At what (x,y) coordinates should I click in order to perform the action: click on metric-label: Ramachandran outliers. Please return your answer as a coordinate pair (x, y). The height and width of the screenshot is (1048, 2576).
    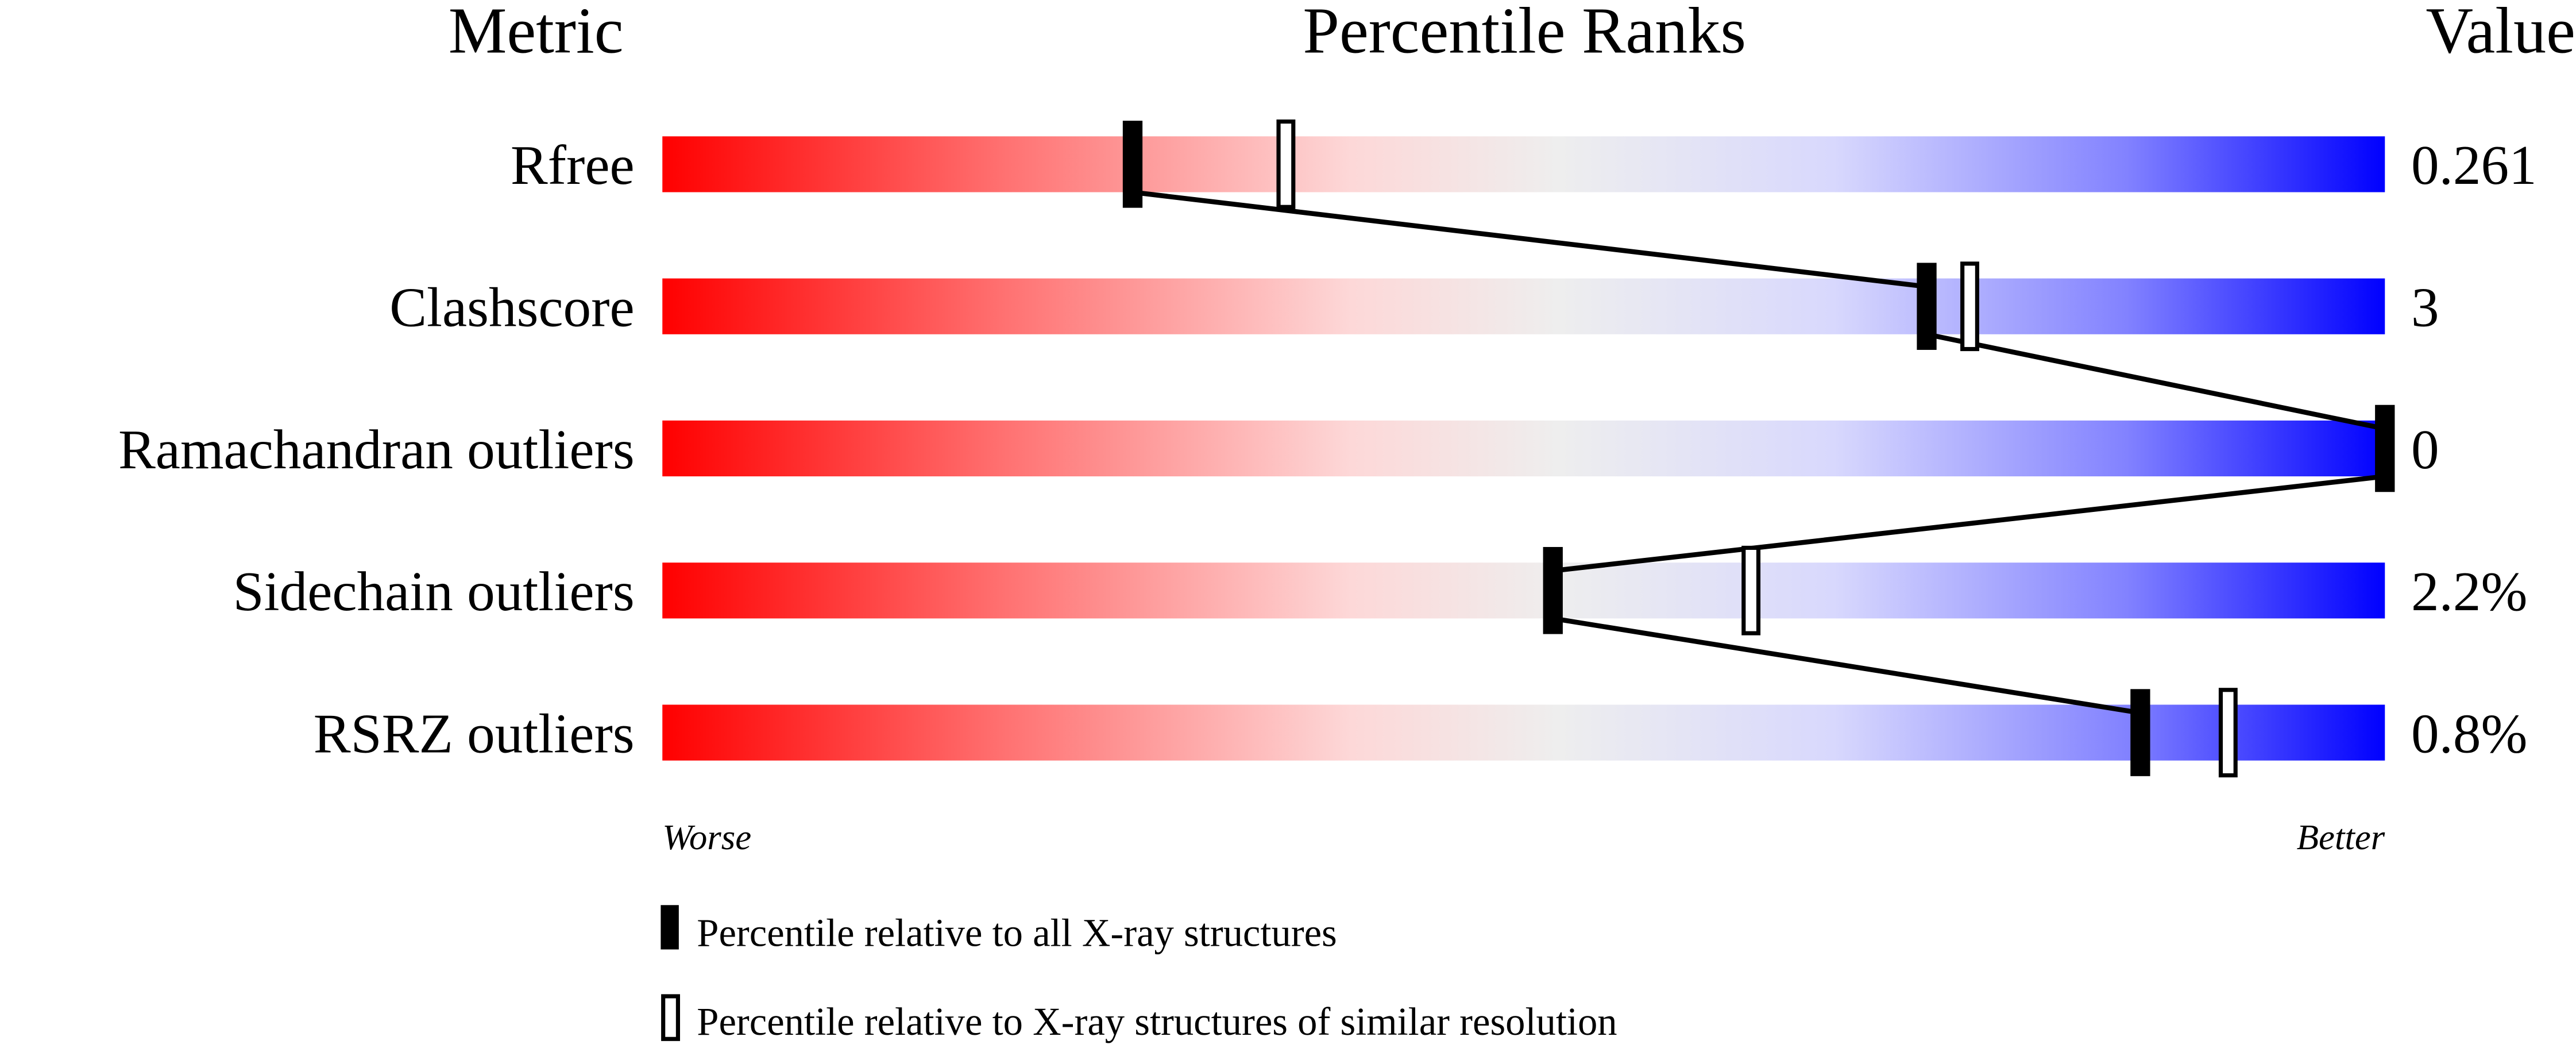
    Looking at the image, I should click on (376, 450).